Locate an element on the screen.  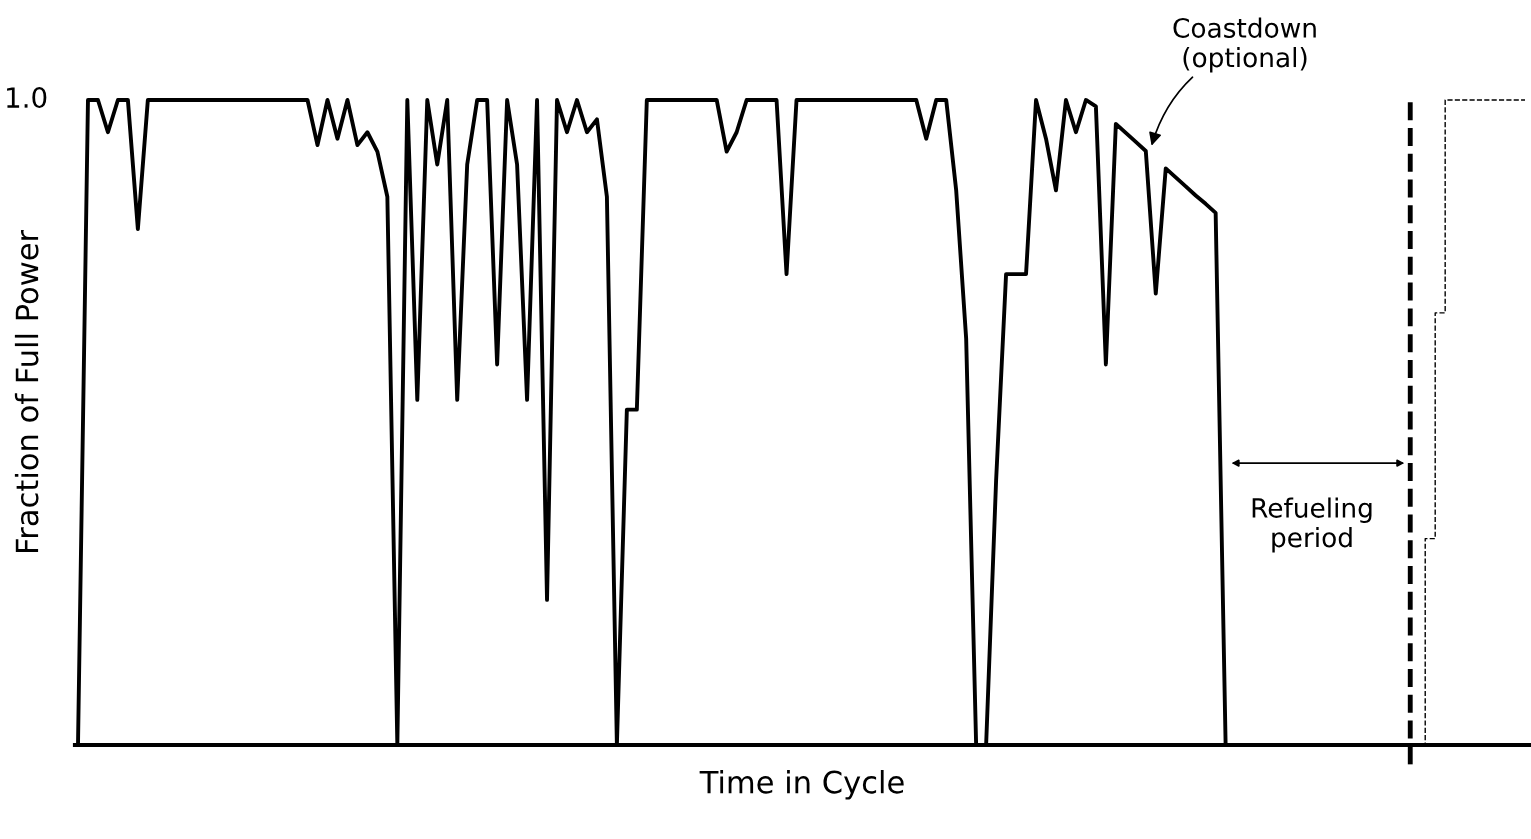
x-axis-title: Time in Cycle is located at coordinates (801, 785).